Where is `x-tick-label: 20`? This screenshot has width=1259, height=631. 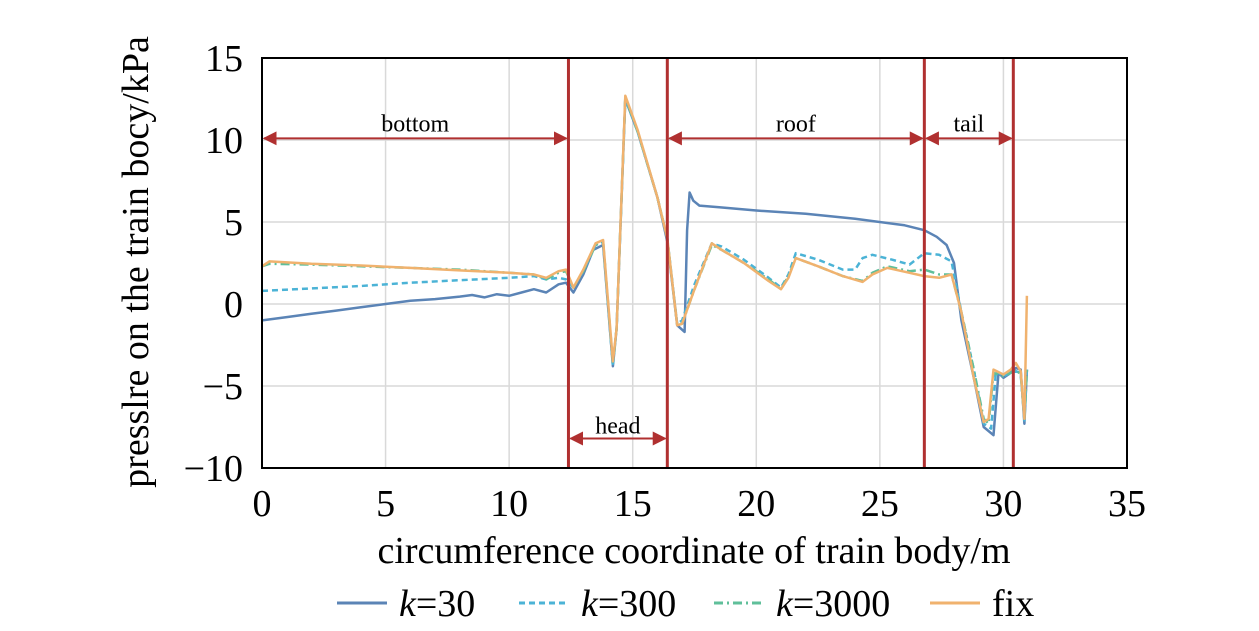 x-tick-label: 20 is located at coordinates (756, 504).